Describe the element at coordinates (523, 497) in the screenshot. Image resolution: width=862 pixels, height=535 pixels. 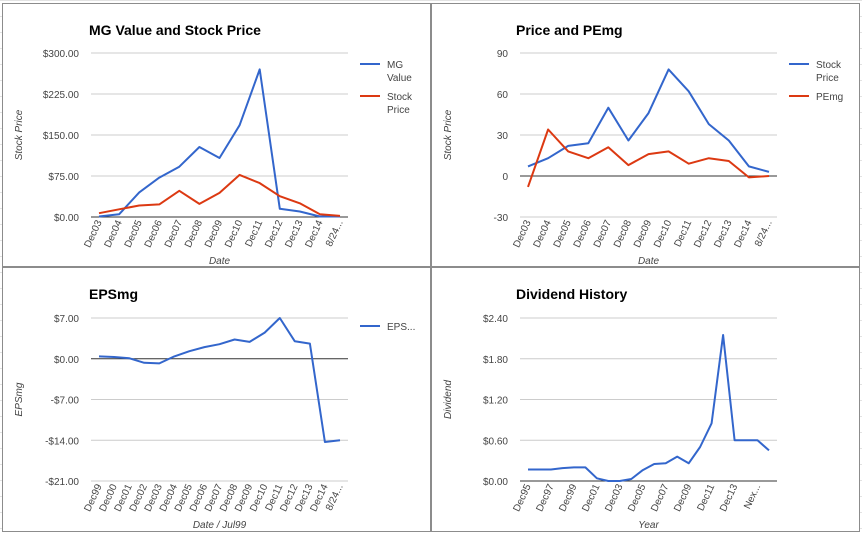
I see `x-tick-label: Dec95` at that location.